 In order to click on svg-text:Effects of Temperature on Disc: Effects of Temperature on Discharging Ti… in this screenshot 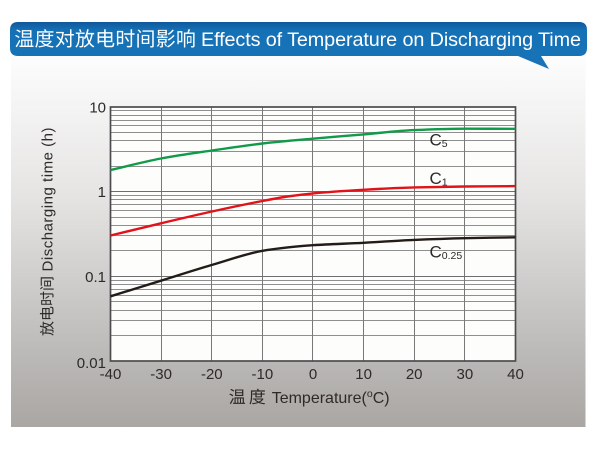, I will do `click(391, 40)`.